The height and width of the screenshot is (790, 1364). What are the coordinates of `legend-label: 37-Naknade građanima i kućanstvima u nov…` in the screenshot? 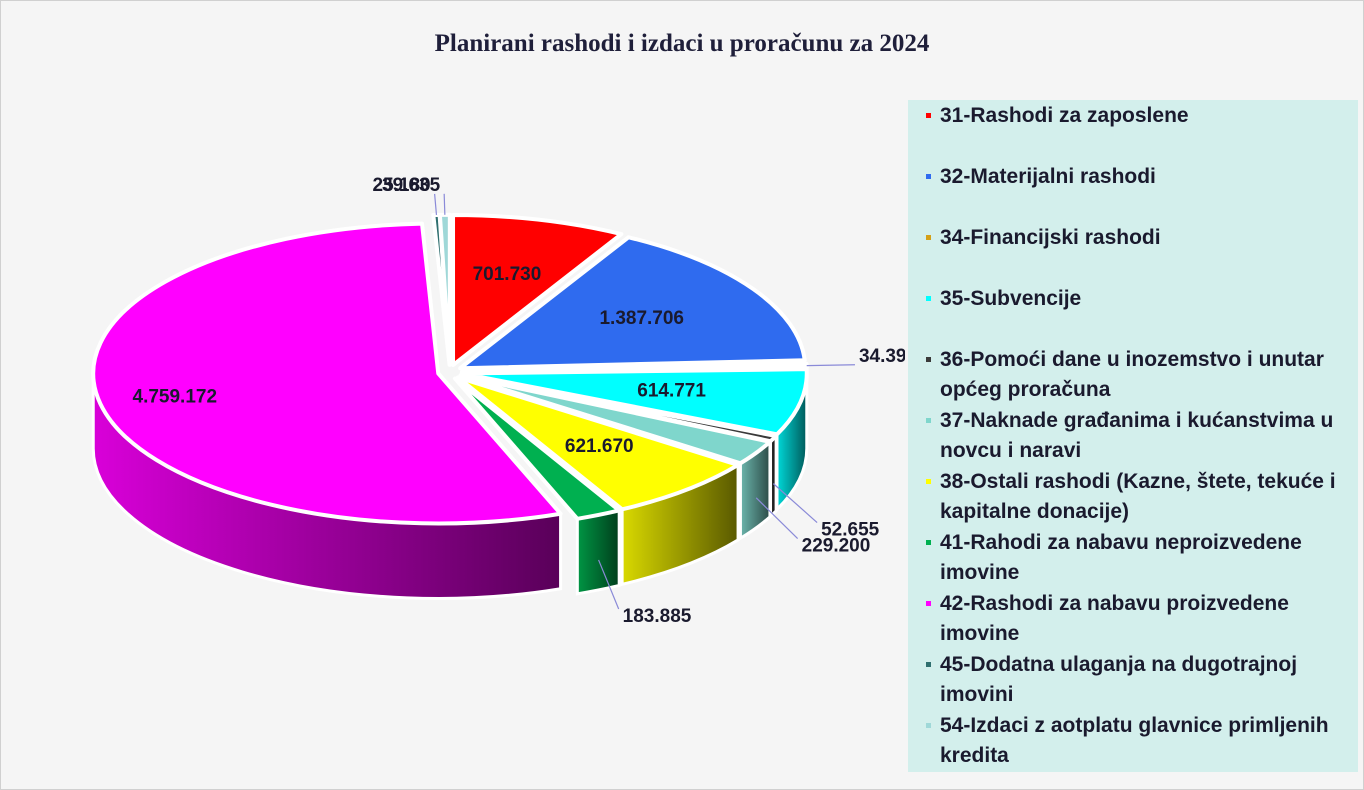 It's located at (1137, 435).